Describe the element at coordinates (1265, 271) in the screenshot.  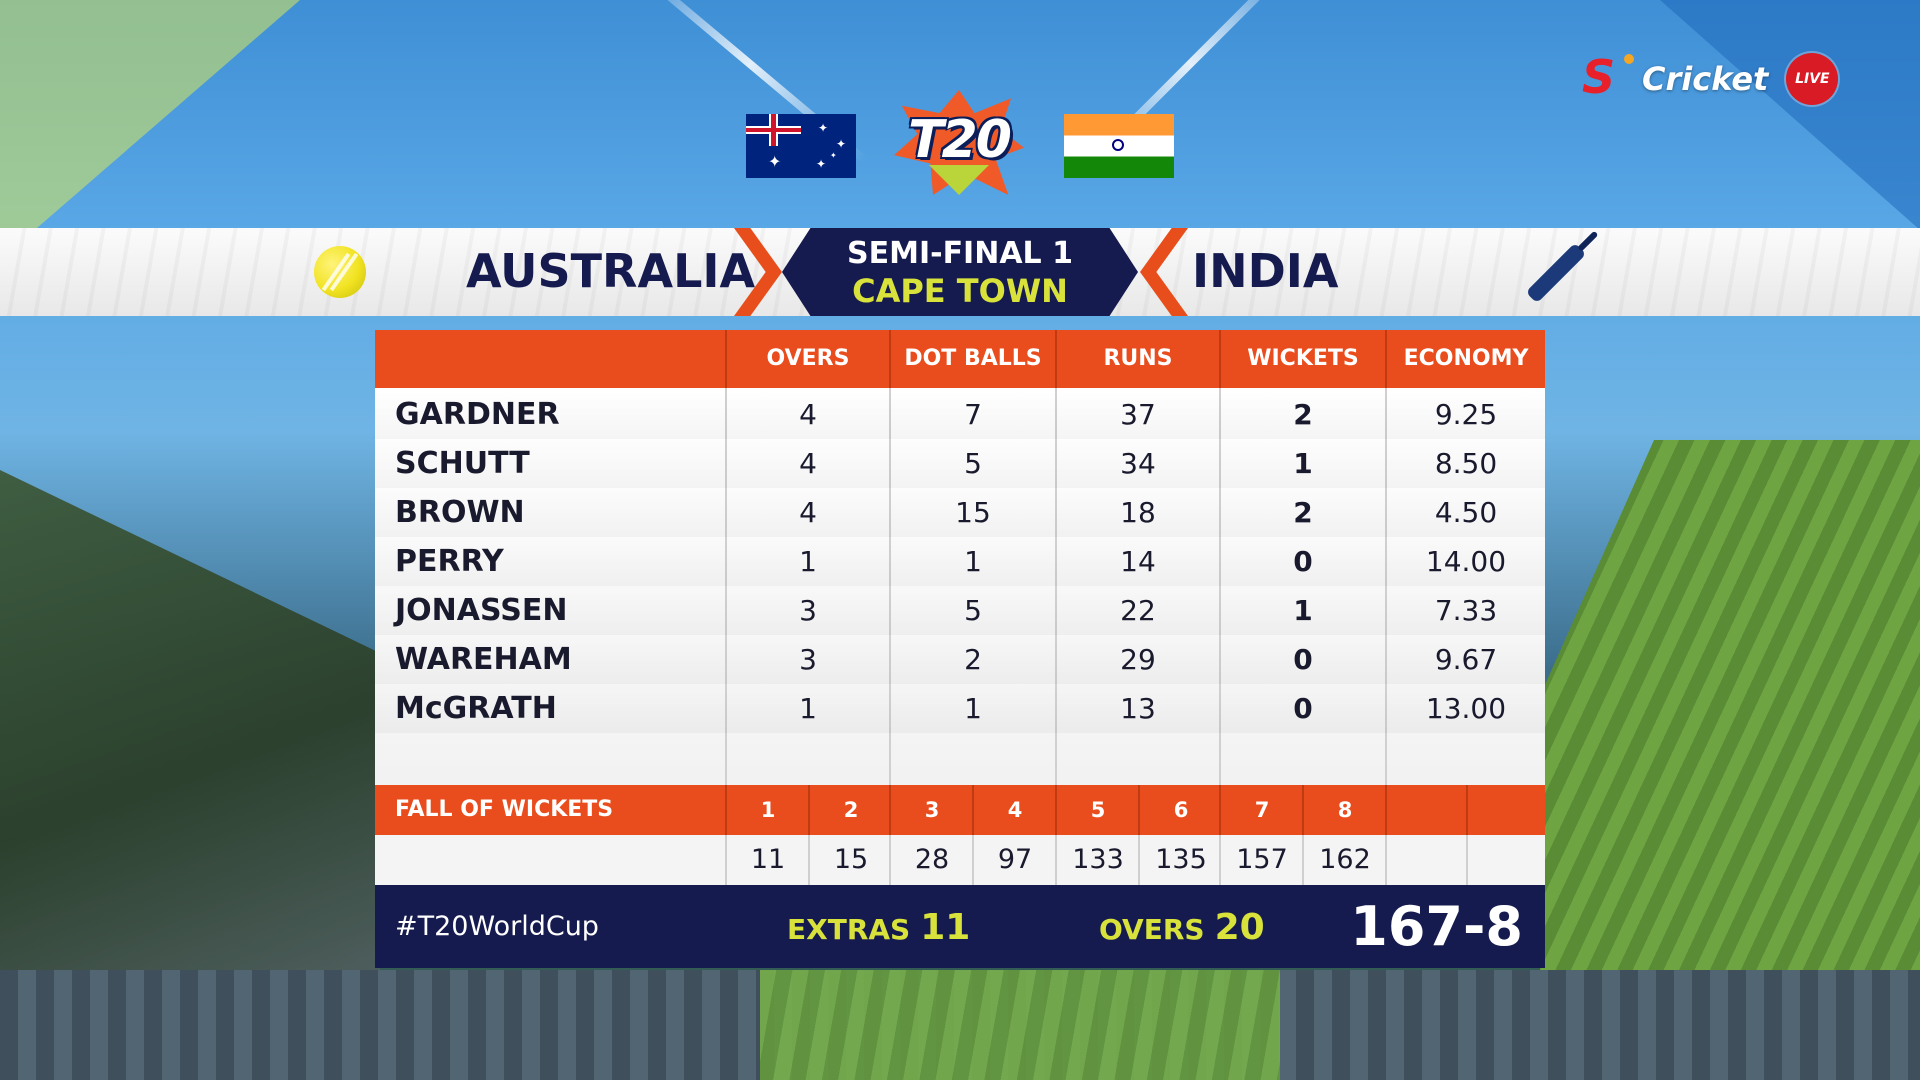
I see `batting-team-name: INDIA` at that location.